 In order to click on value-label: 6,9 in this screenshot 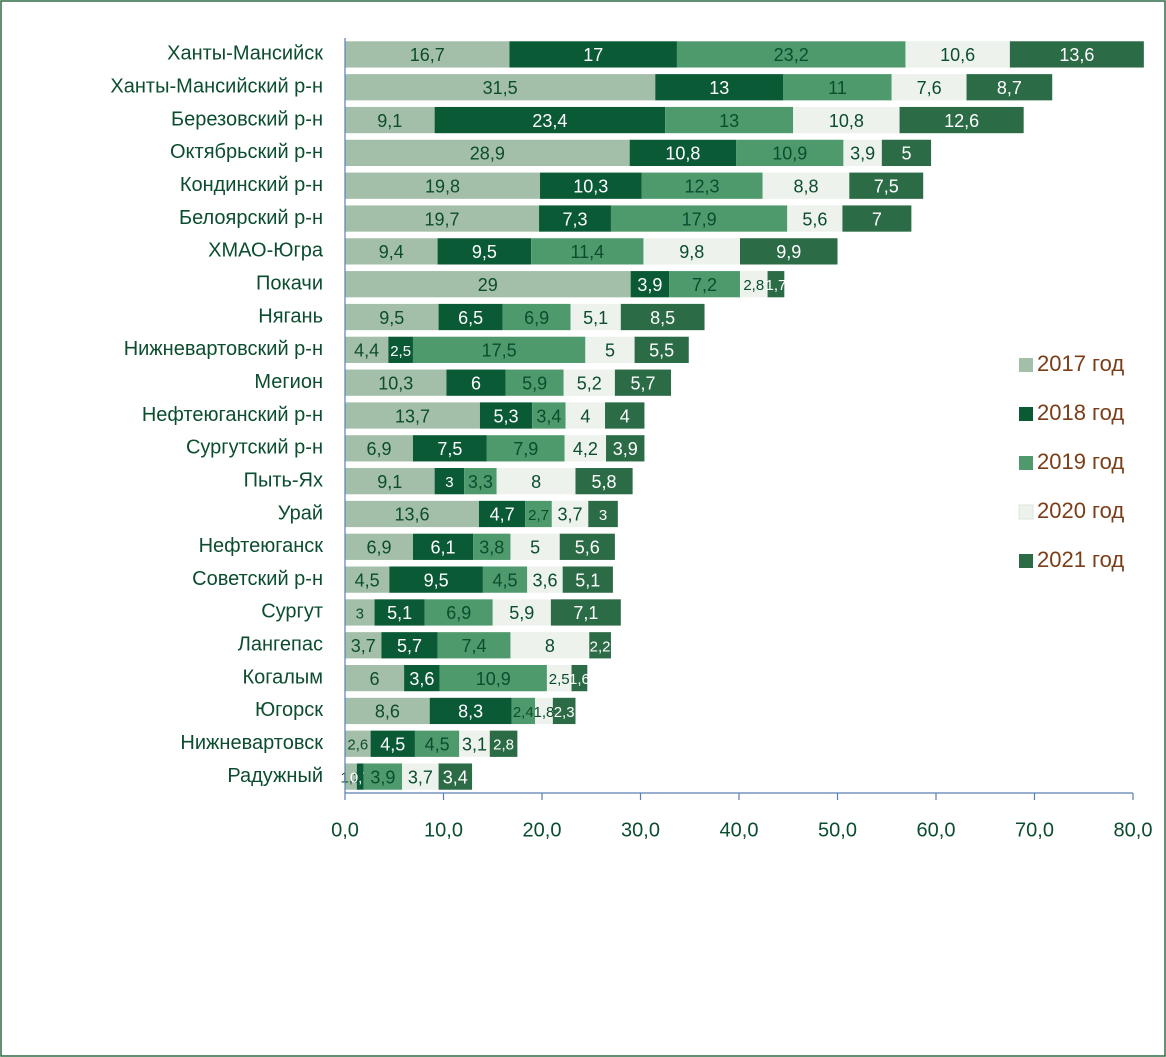, I will do `click(536, 318)`.